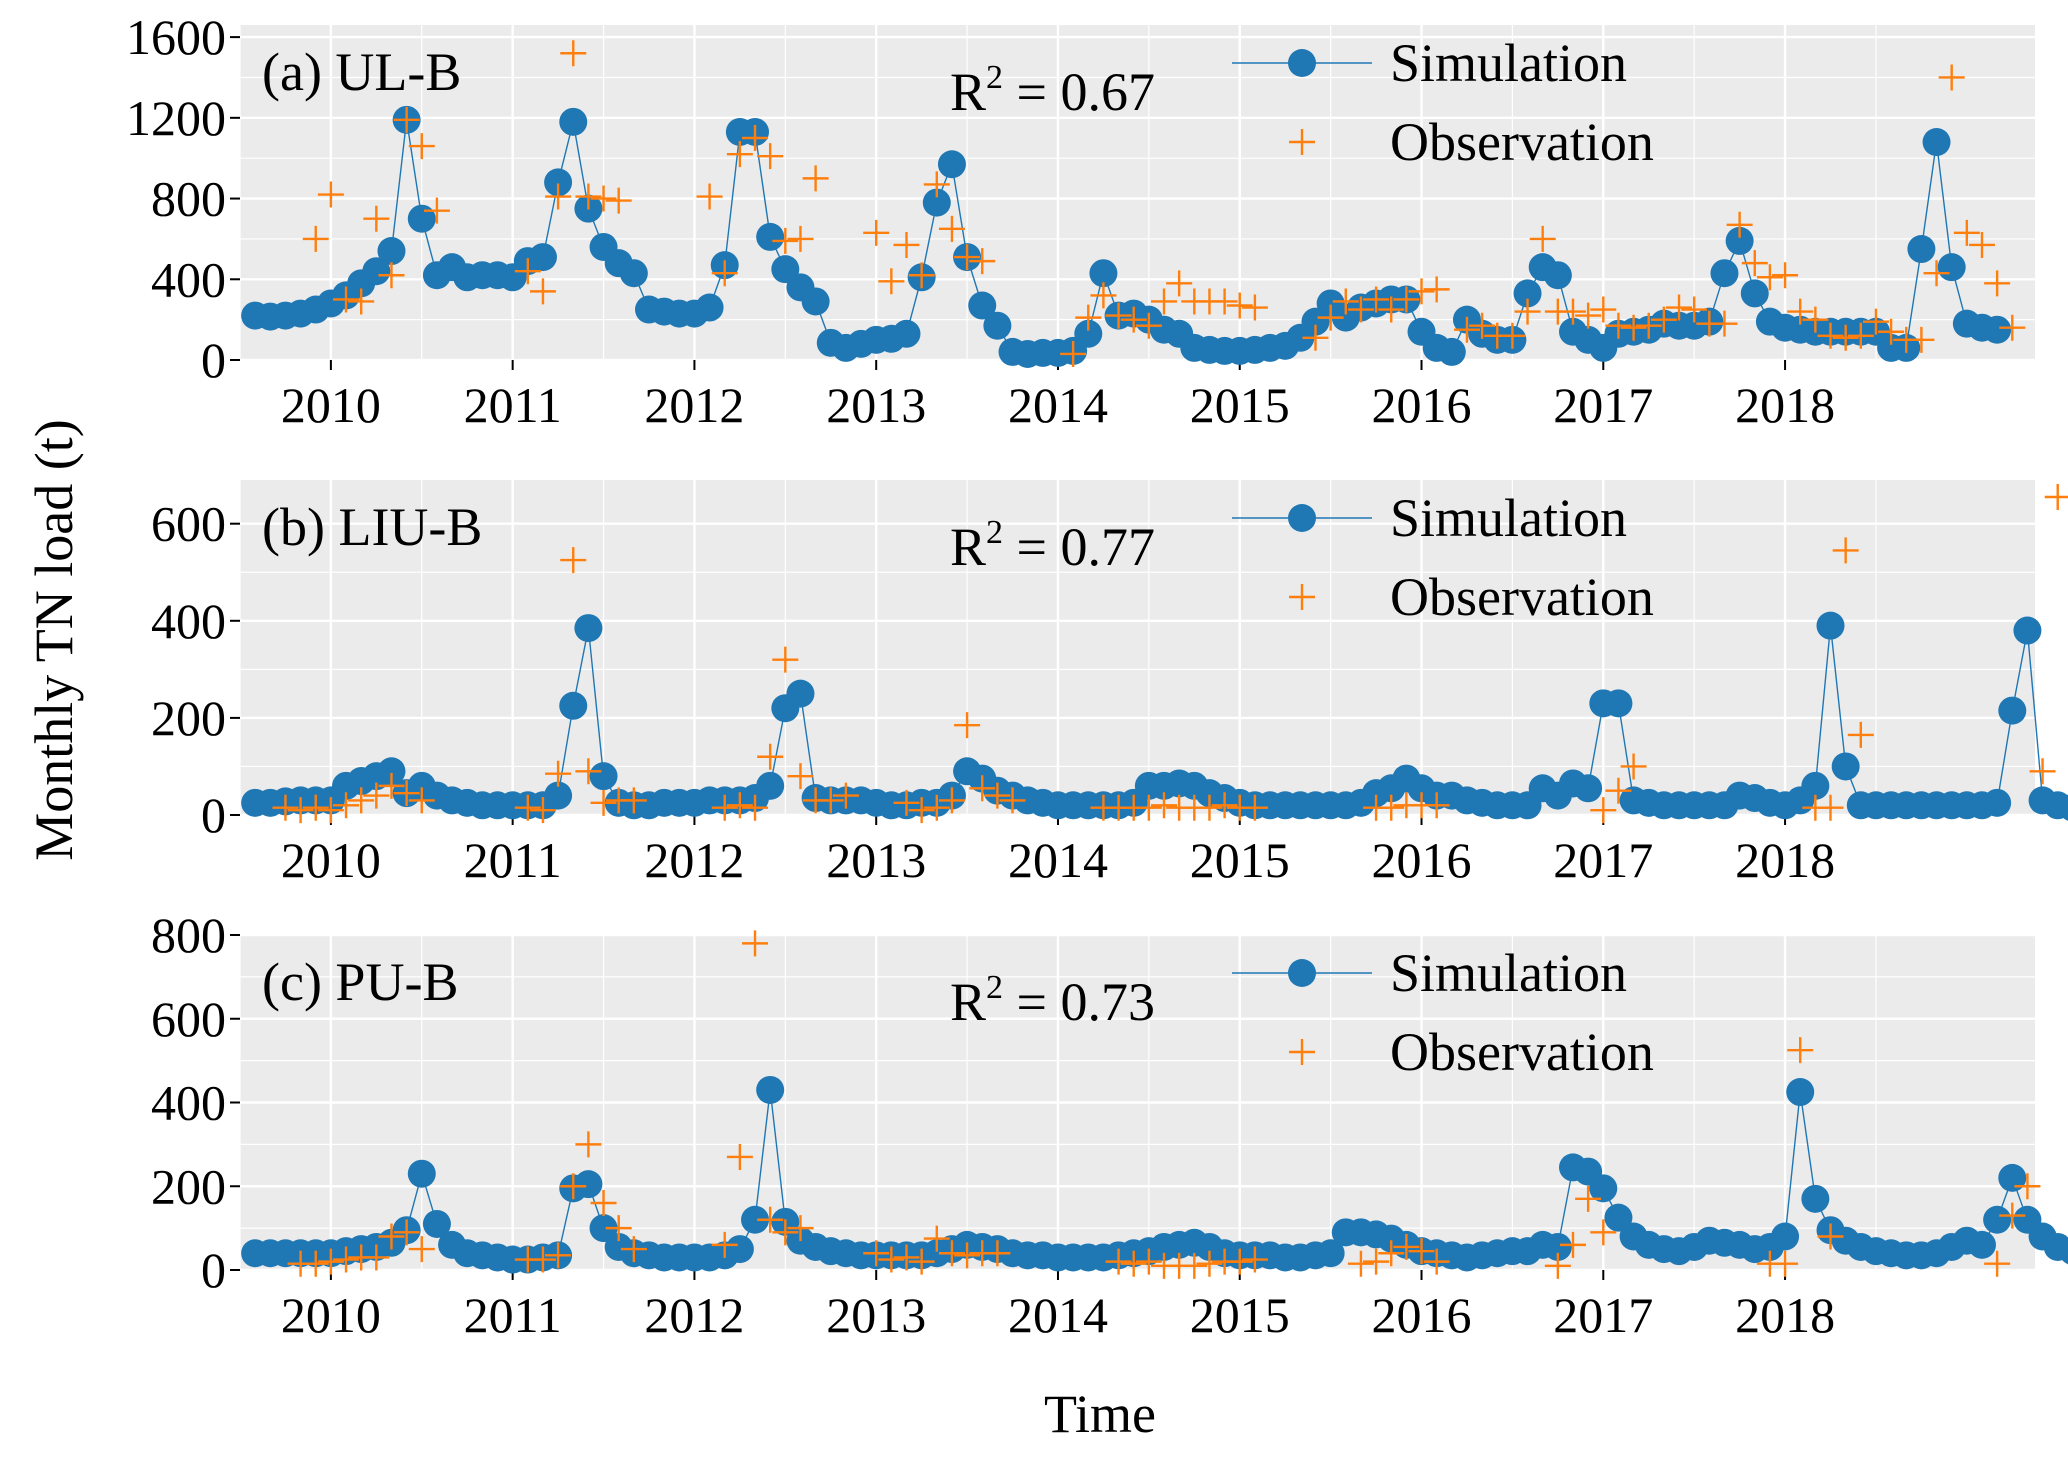  I want to click on y-tick-label: 400, so click(188, 621).